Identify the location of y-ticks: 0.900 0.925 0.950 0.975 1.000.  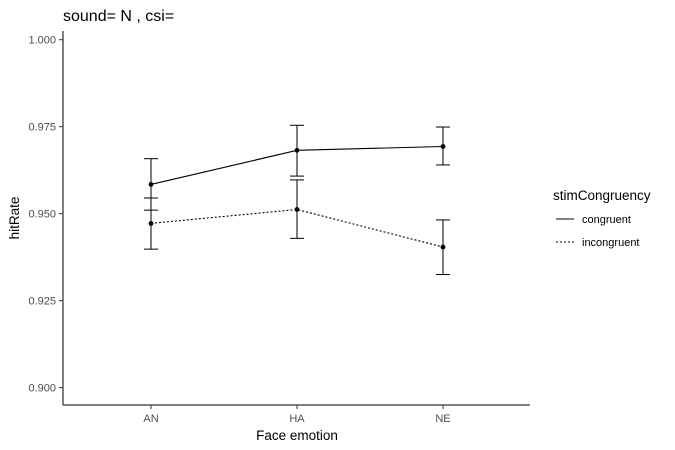
(45, 215).